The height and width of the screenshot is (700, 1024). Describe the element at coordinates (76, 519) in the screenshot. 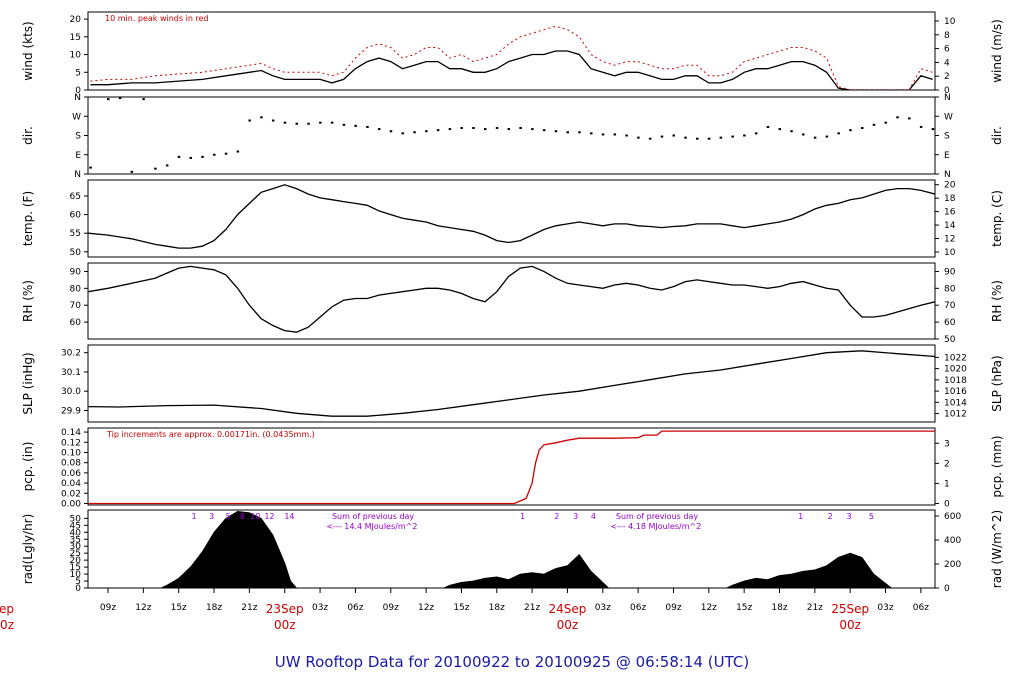

I see `rad-ytick-left-label: 50` at that location.